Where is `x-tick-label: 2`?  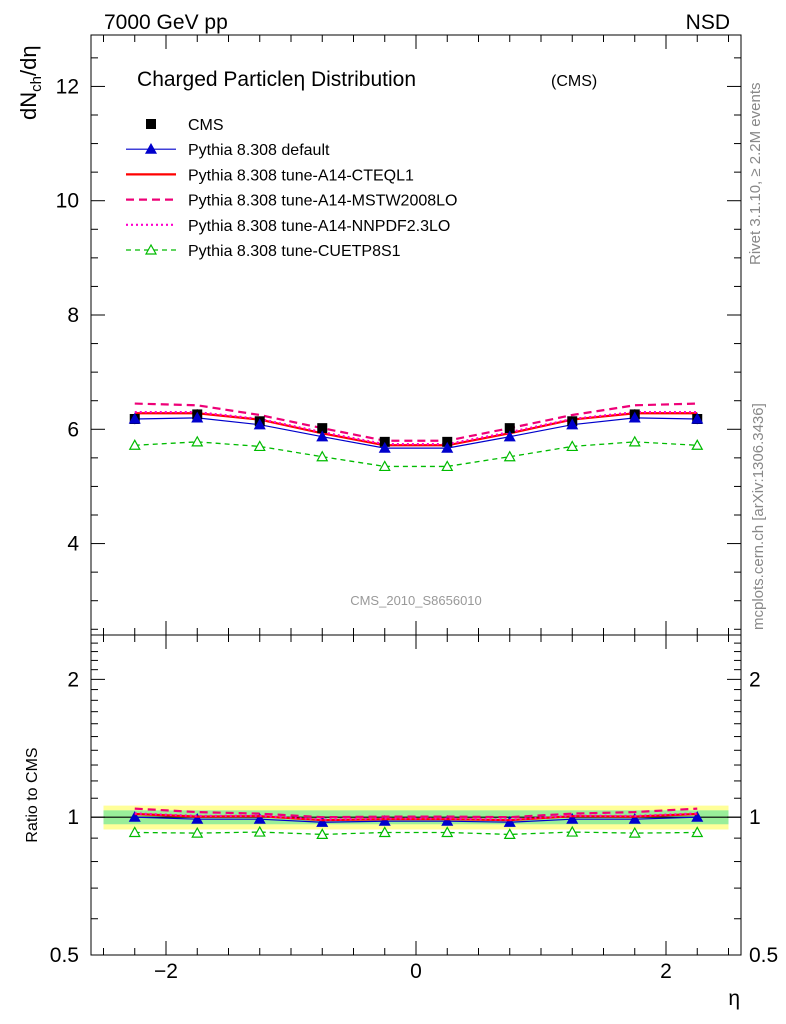 x-tick-label: 2 is located at coordinates (666, 971).